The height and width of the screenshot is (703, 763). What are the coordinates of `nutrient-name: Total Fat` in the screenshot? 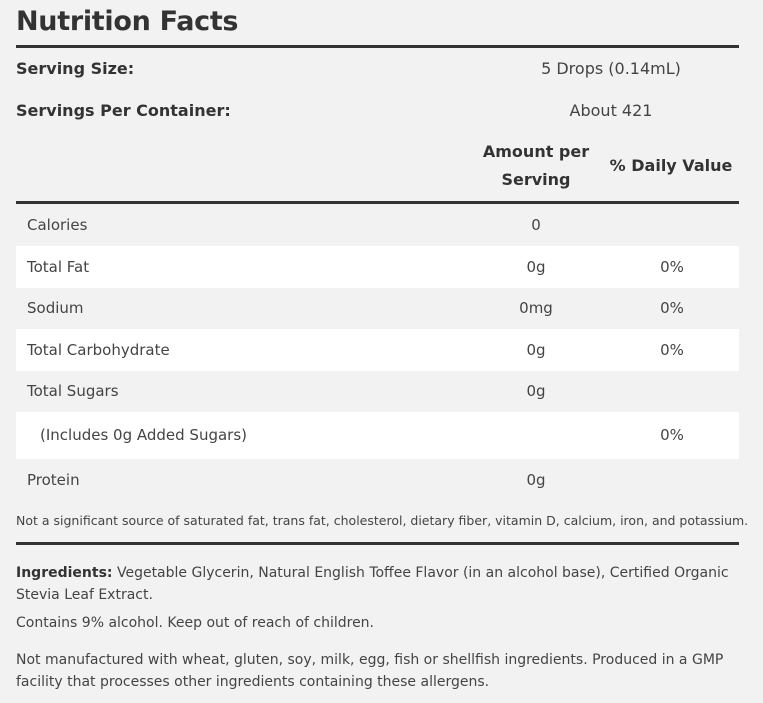 It's located at (58, 267).